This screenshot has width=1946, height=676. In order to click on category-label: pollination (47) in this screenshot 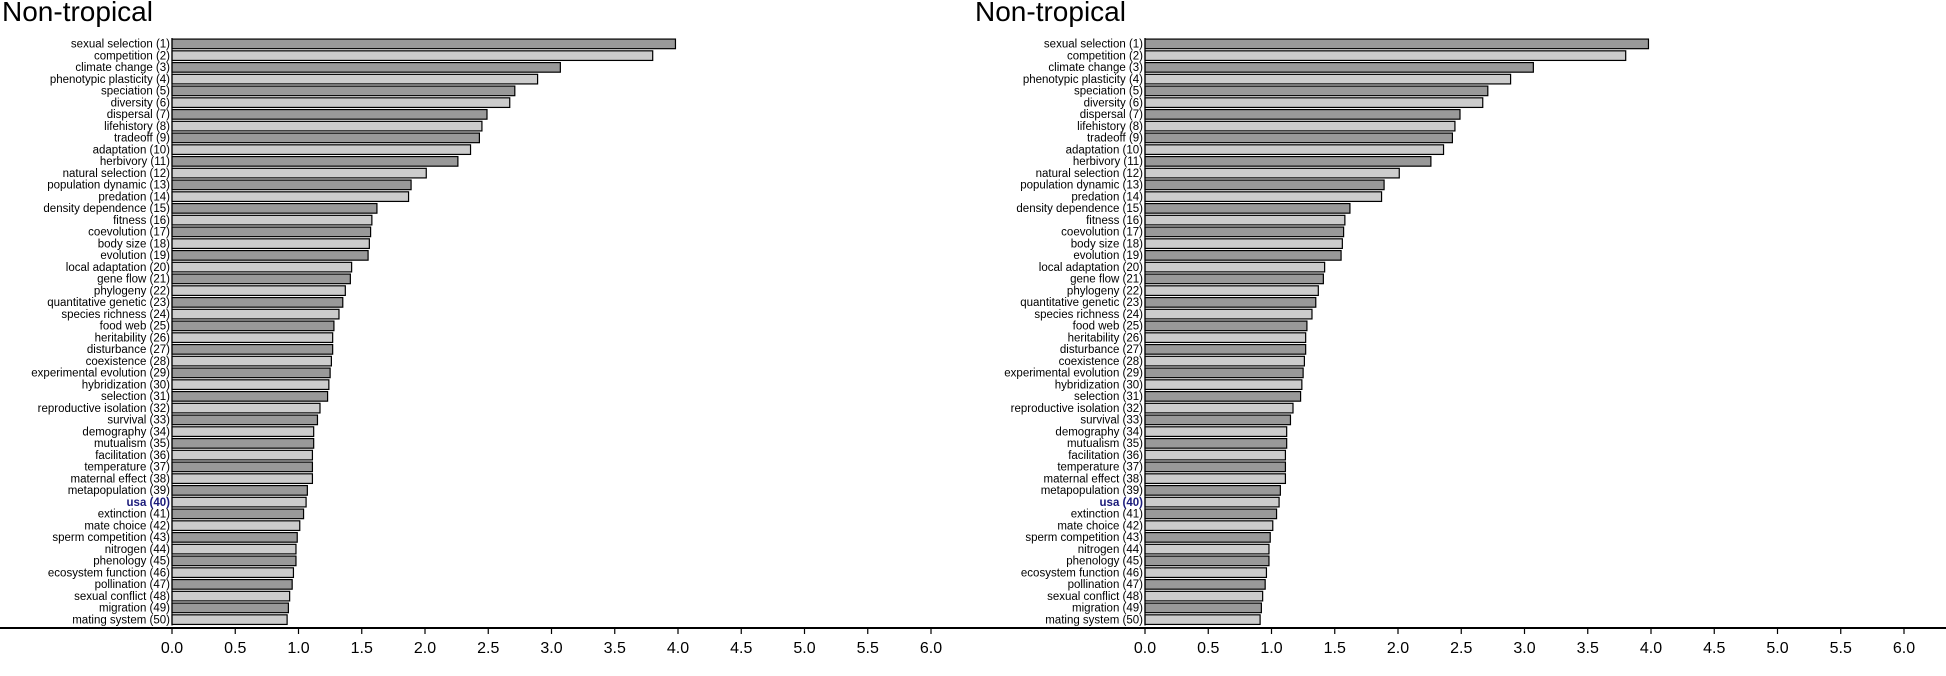, I will do `click(133, 585)`.